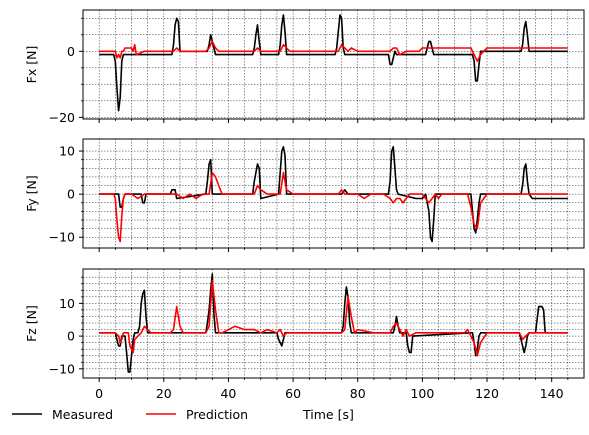 This screenshot has height=435, width=589. Describe the element at coordinates (293, 393) in the screenshot. I see `fz-xtick-label: 60` at that location.